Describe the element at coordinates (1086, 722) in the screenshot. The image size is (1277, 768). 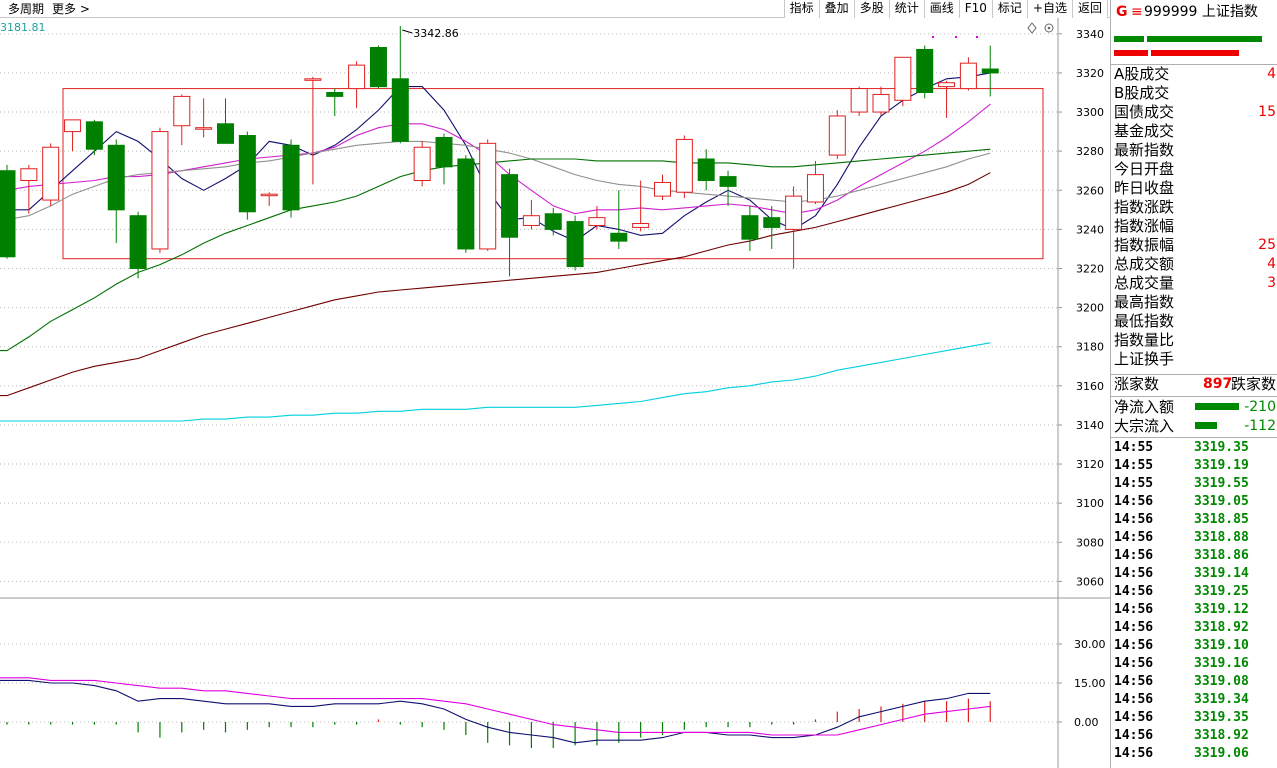
I see `indicator-tick-label: 0.00` at that location.